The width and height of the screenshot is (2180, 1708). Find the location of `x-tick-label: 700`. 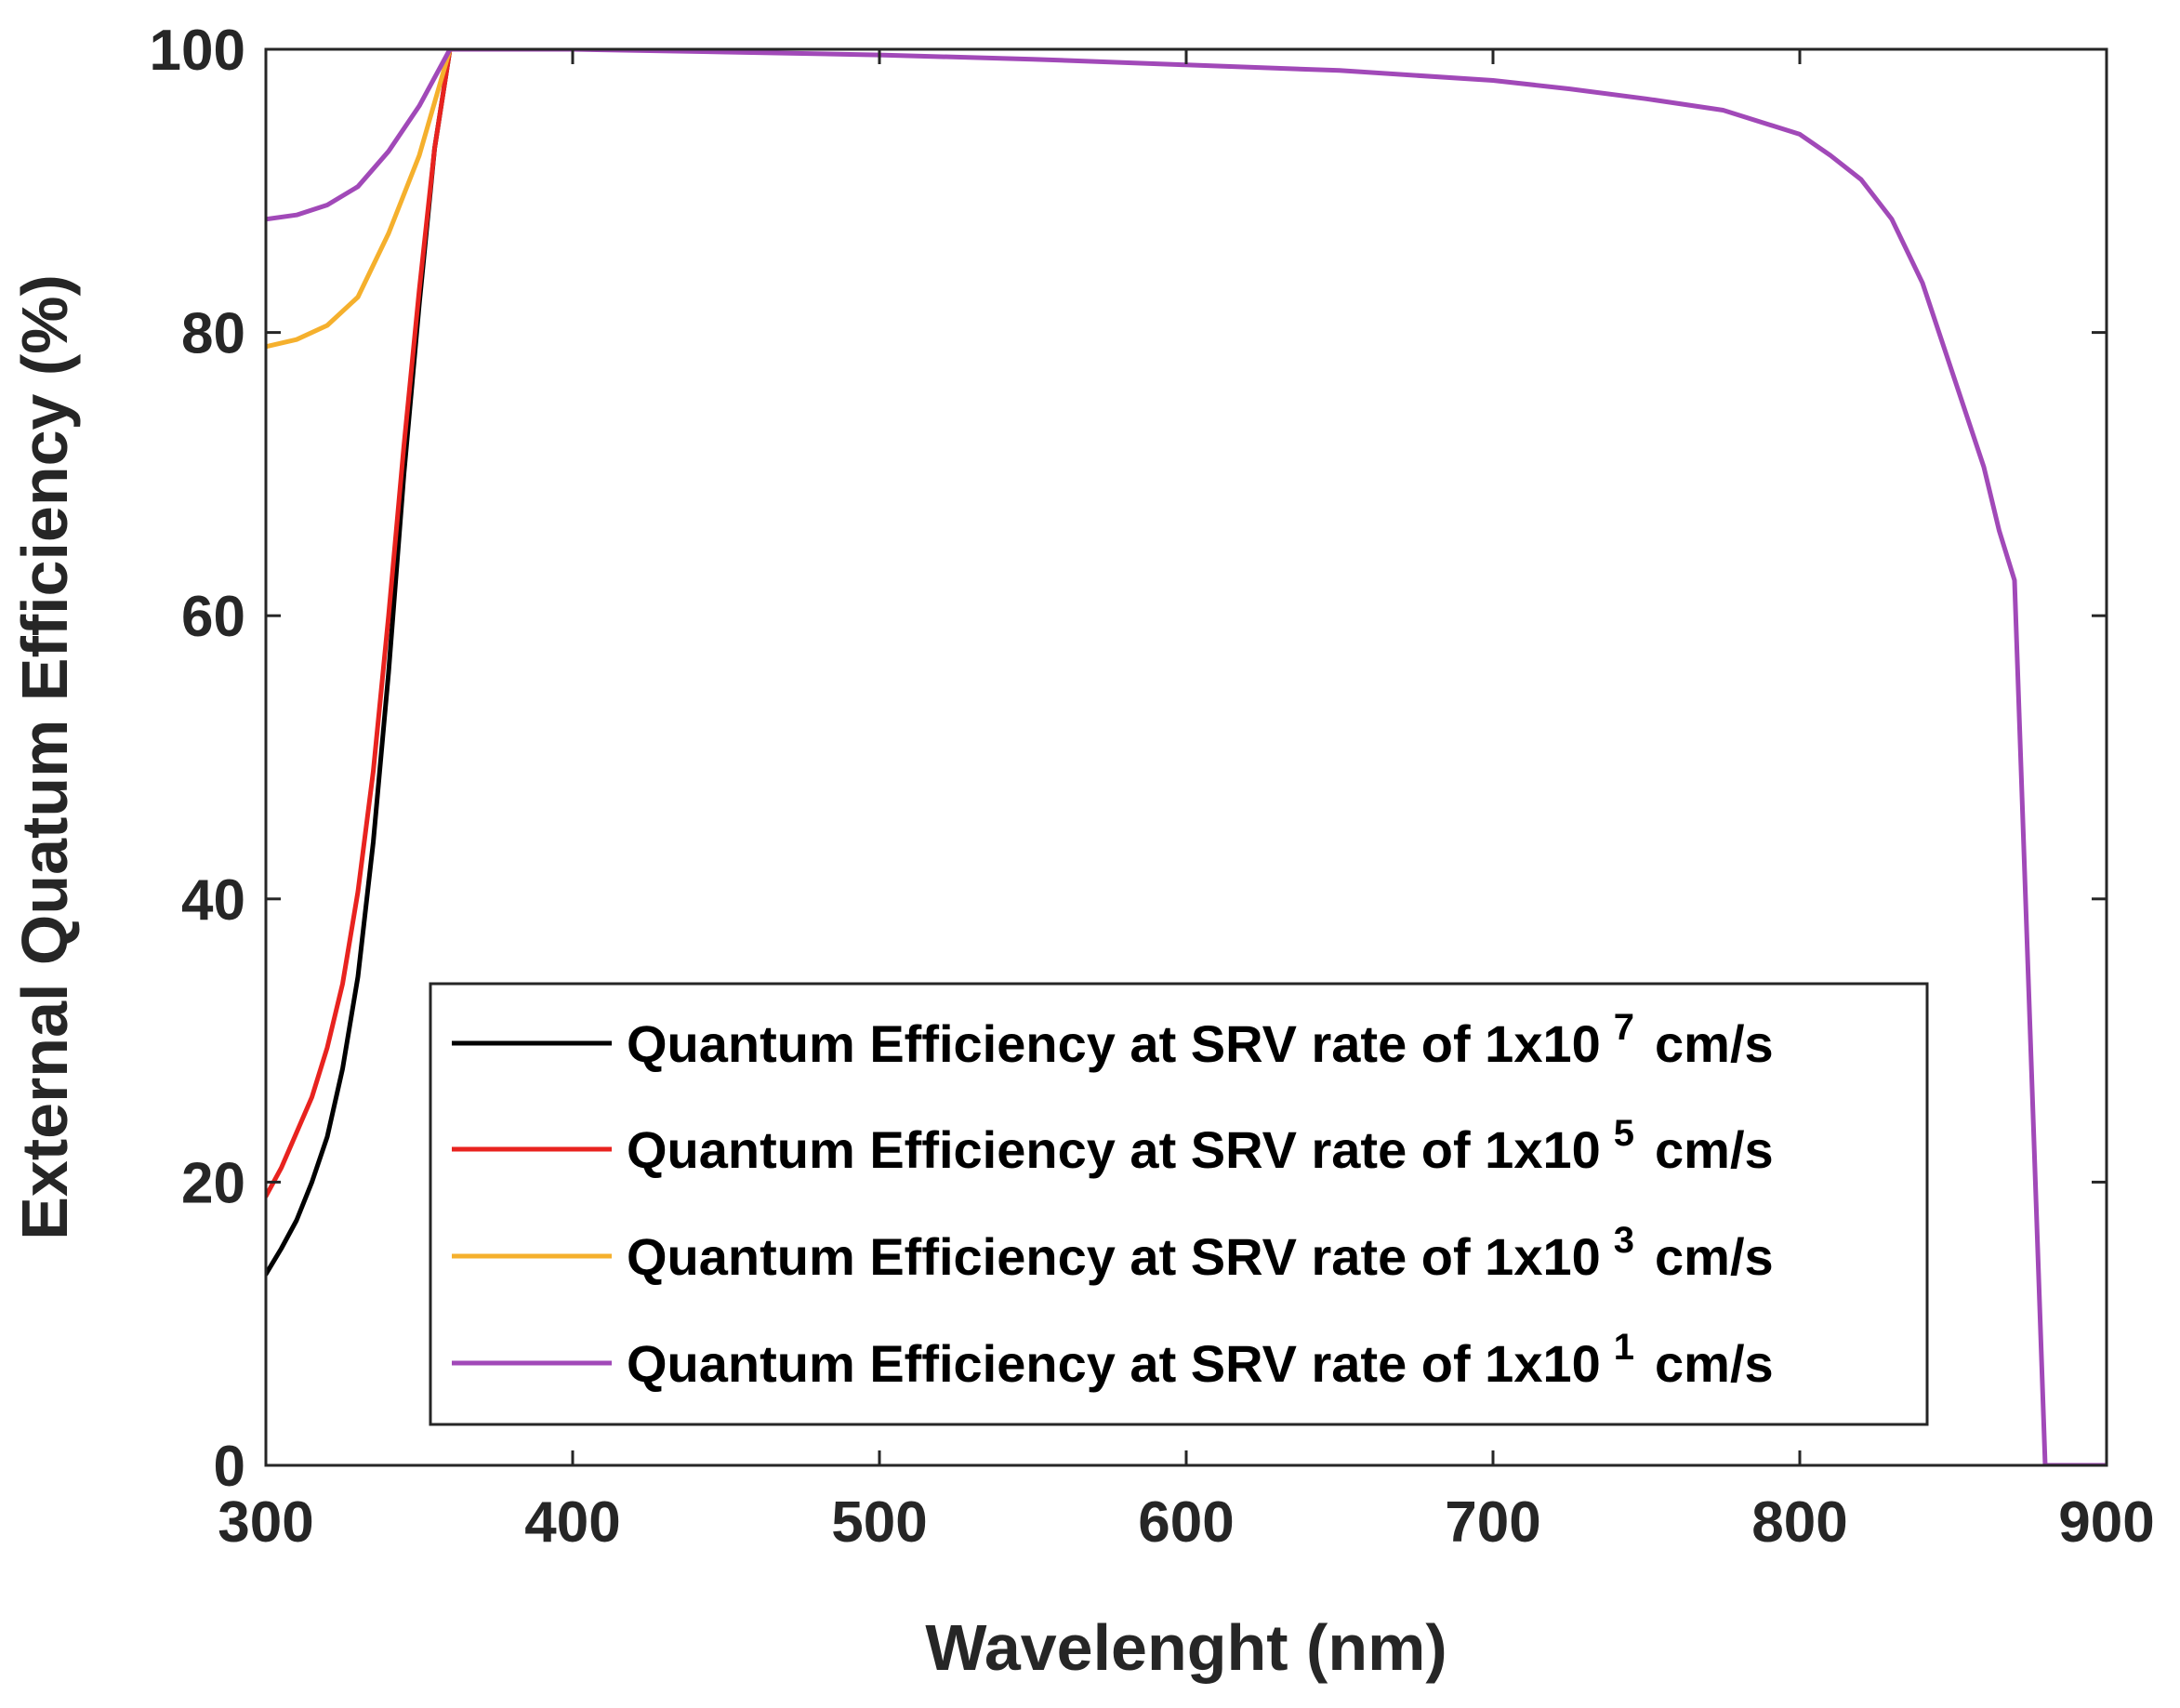

x-tick-label: 700 is located at coordinates (1492, 1522).